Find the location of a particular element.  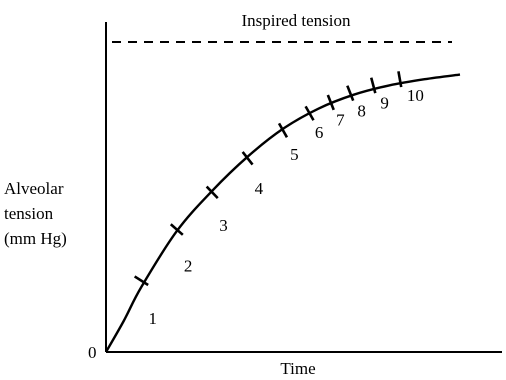

breath-number-9: 9 is located at coordinates (384, 103).